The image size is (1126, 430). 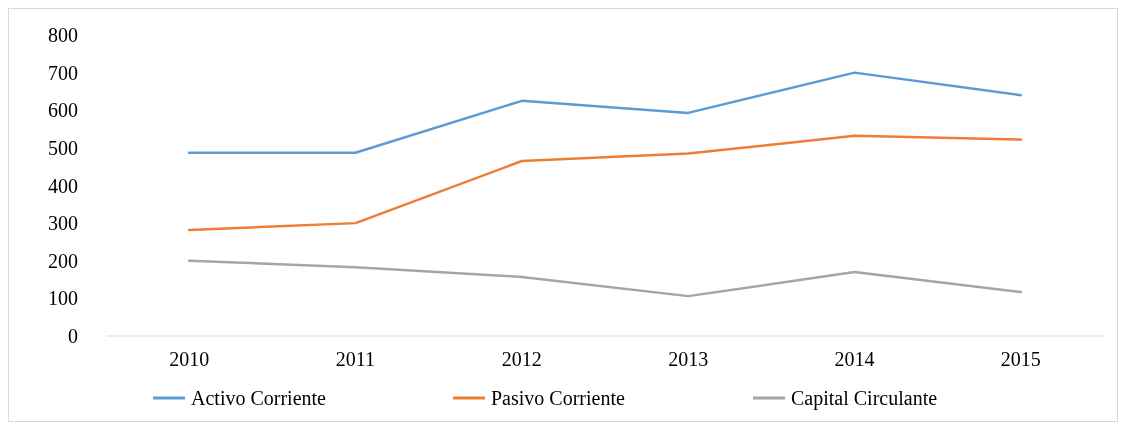 What do you see at coordinates (864, 398) in the screenshot?
I see `legend-label: Capital Circulante` at bounding box center [864, 398].